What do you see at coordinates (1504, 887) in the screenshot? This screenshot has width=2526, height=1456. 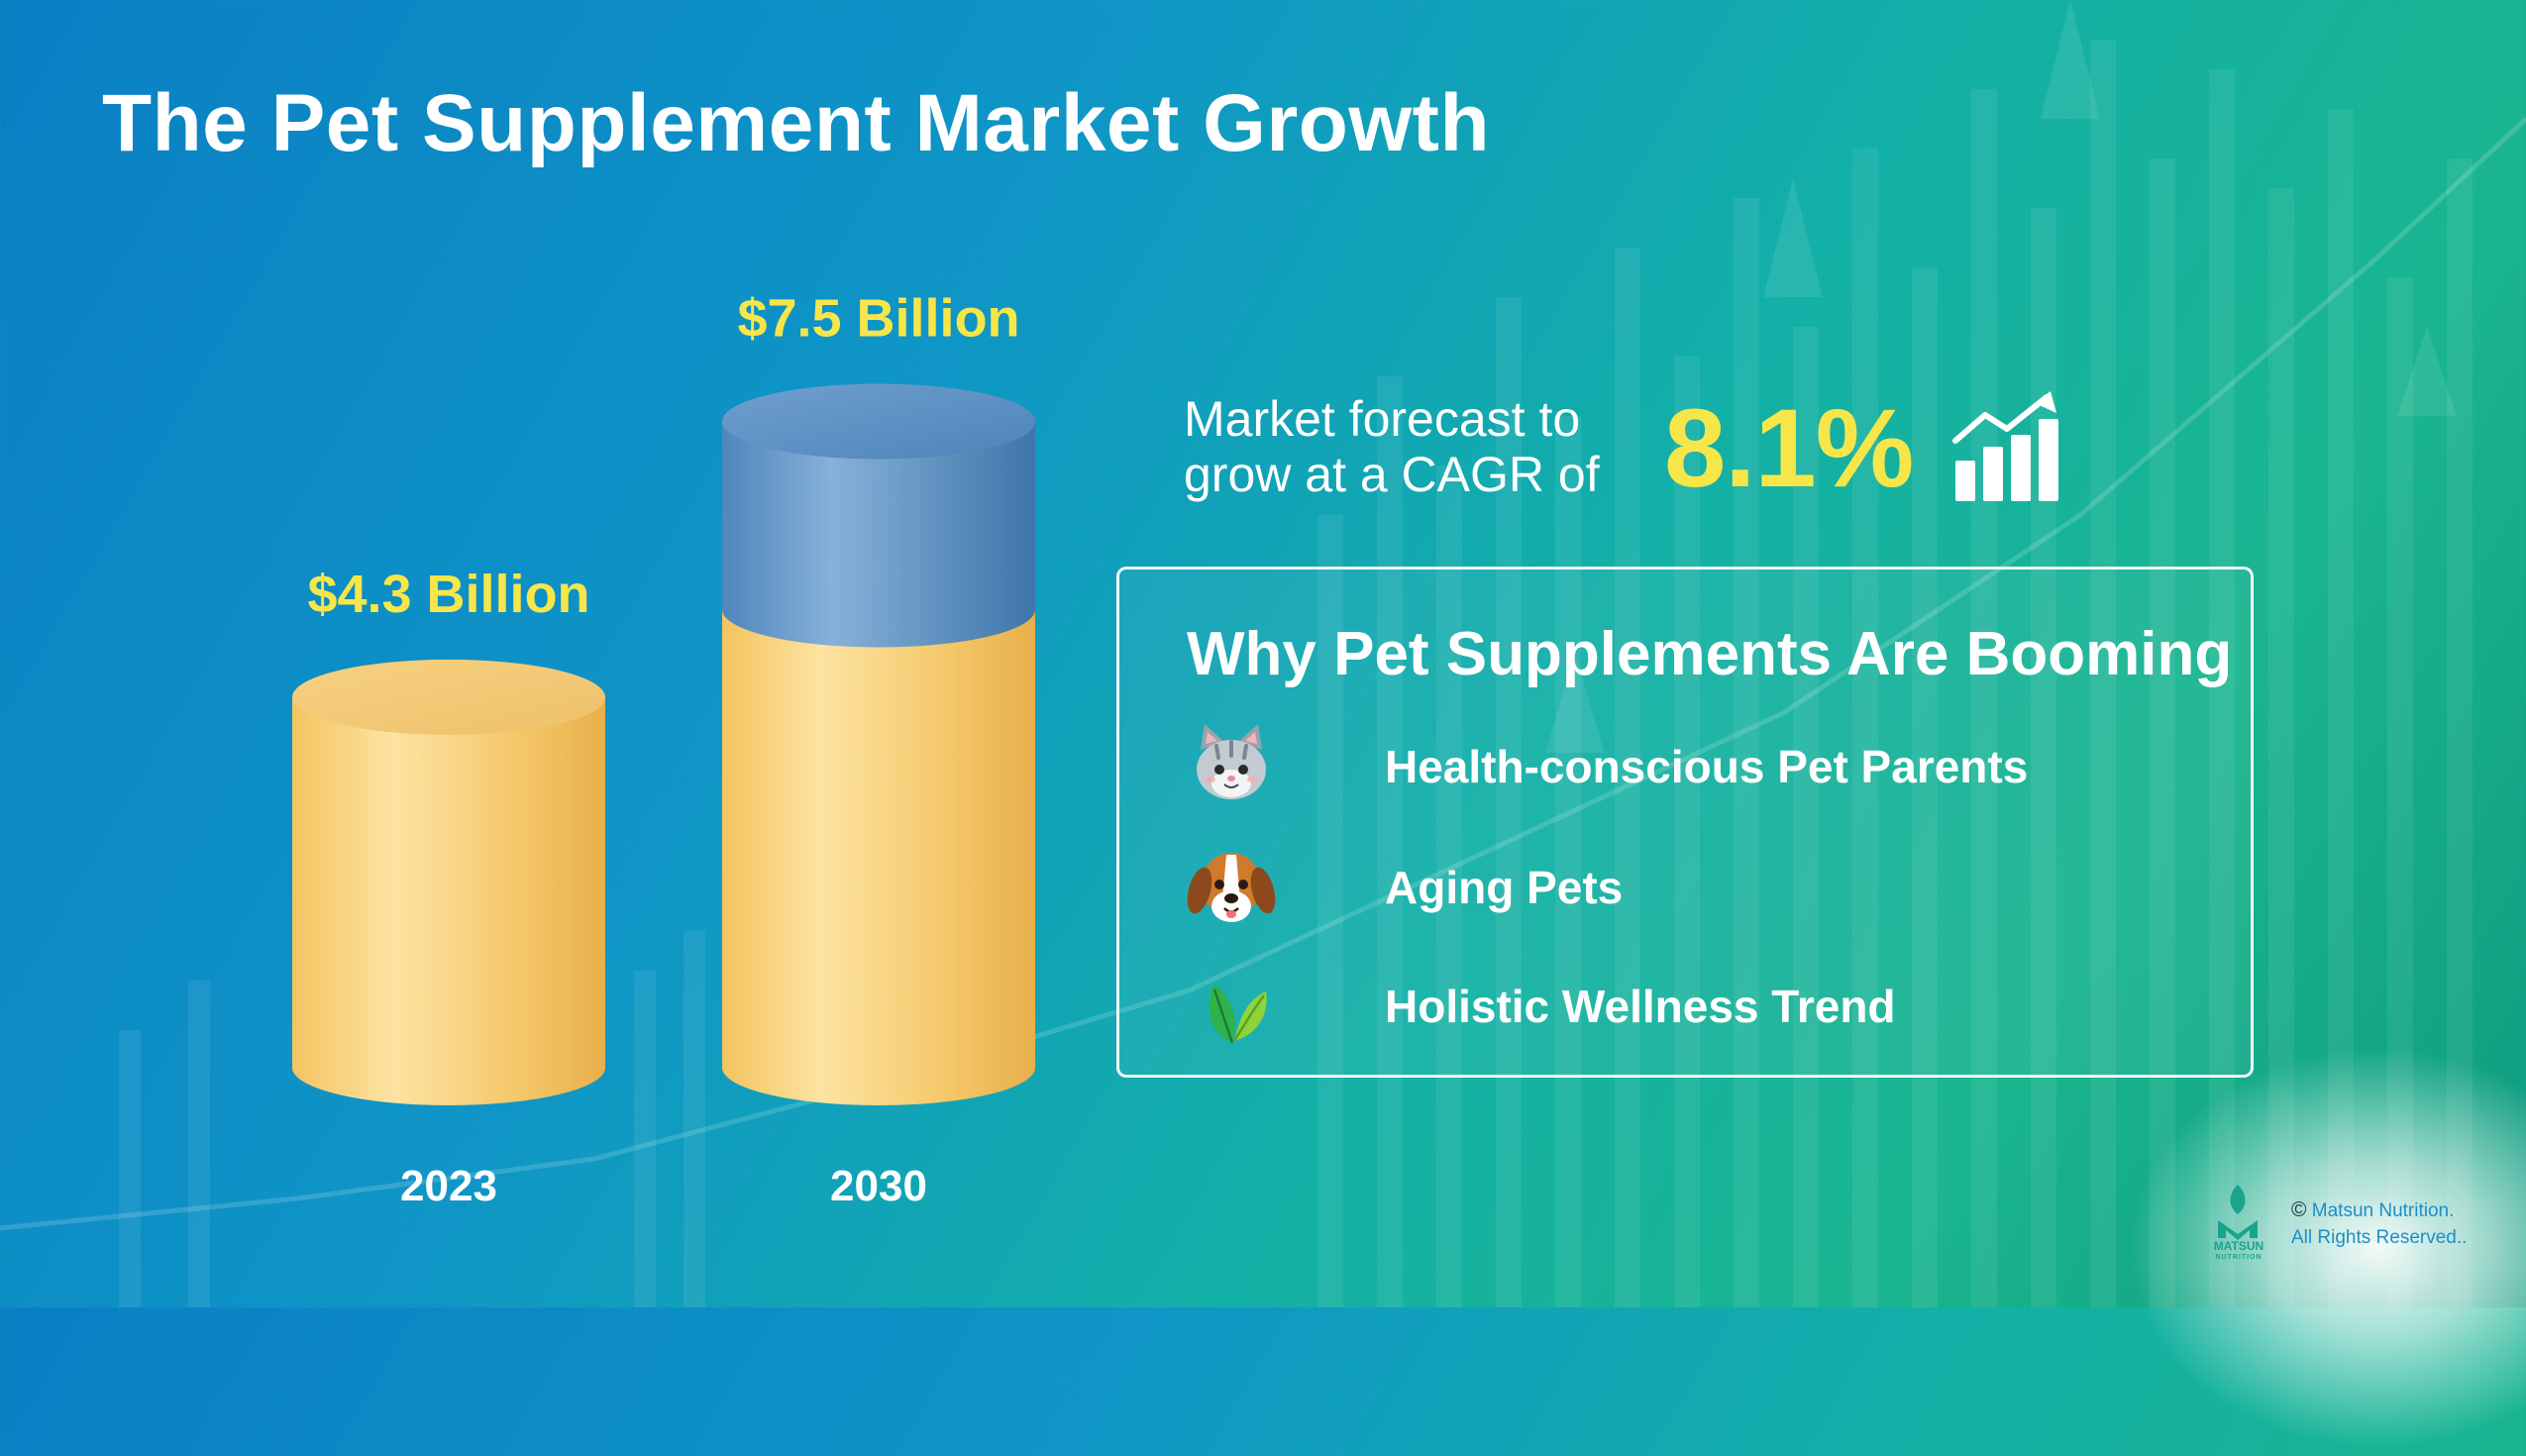 I see `reason-label: Aging Pets` at bounding box center [1504, 887].